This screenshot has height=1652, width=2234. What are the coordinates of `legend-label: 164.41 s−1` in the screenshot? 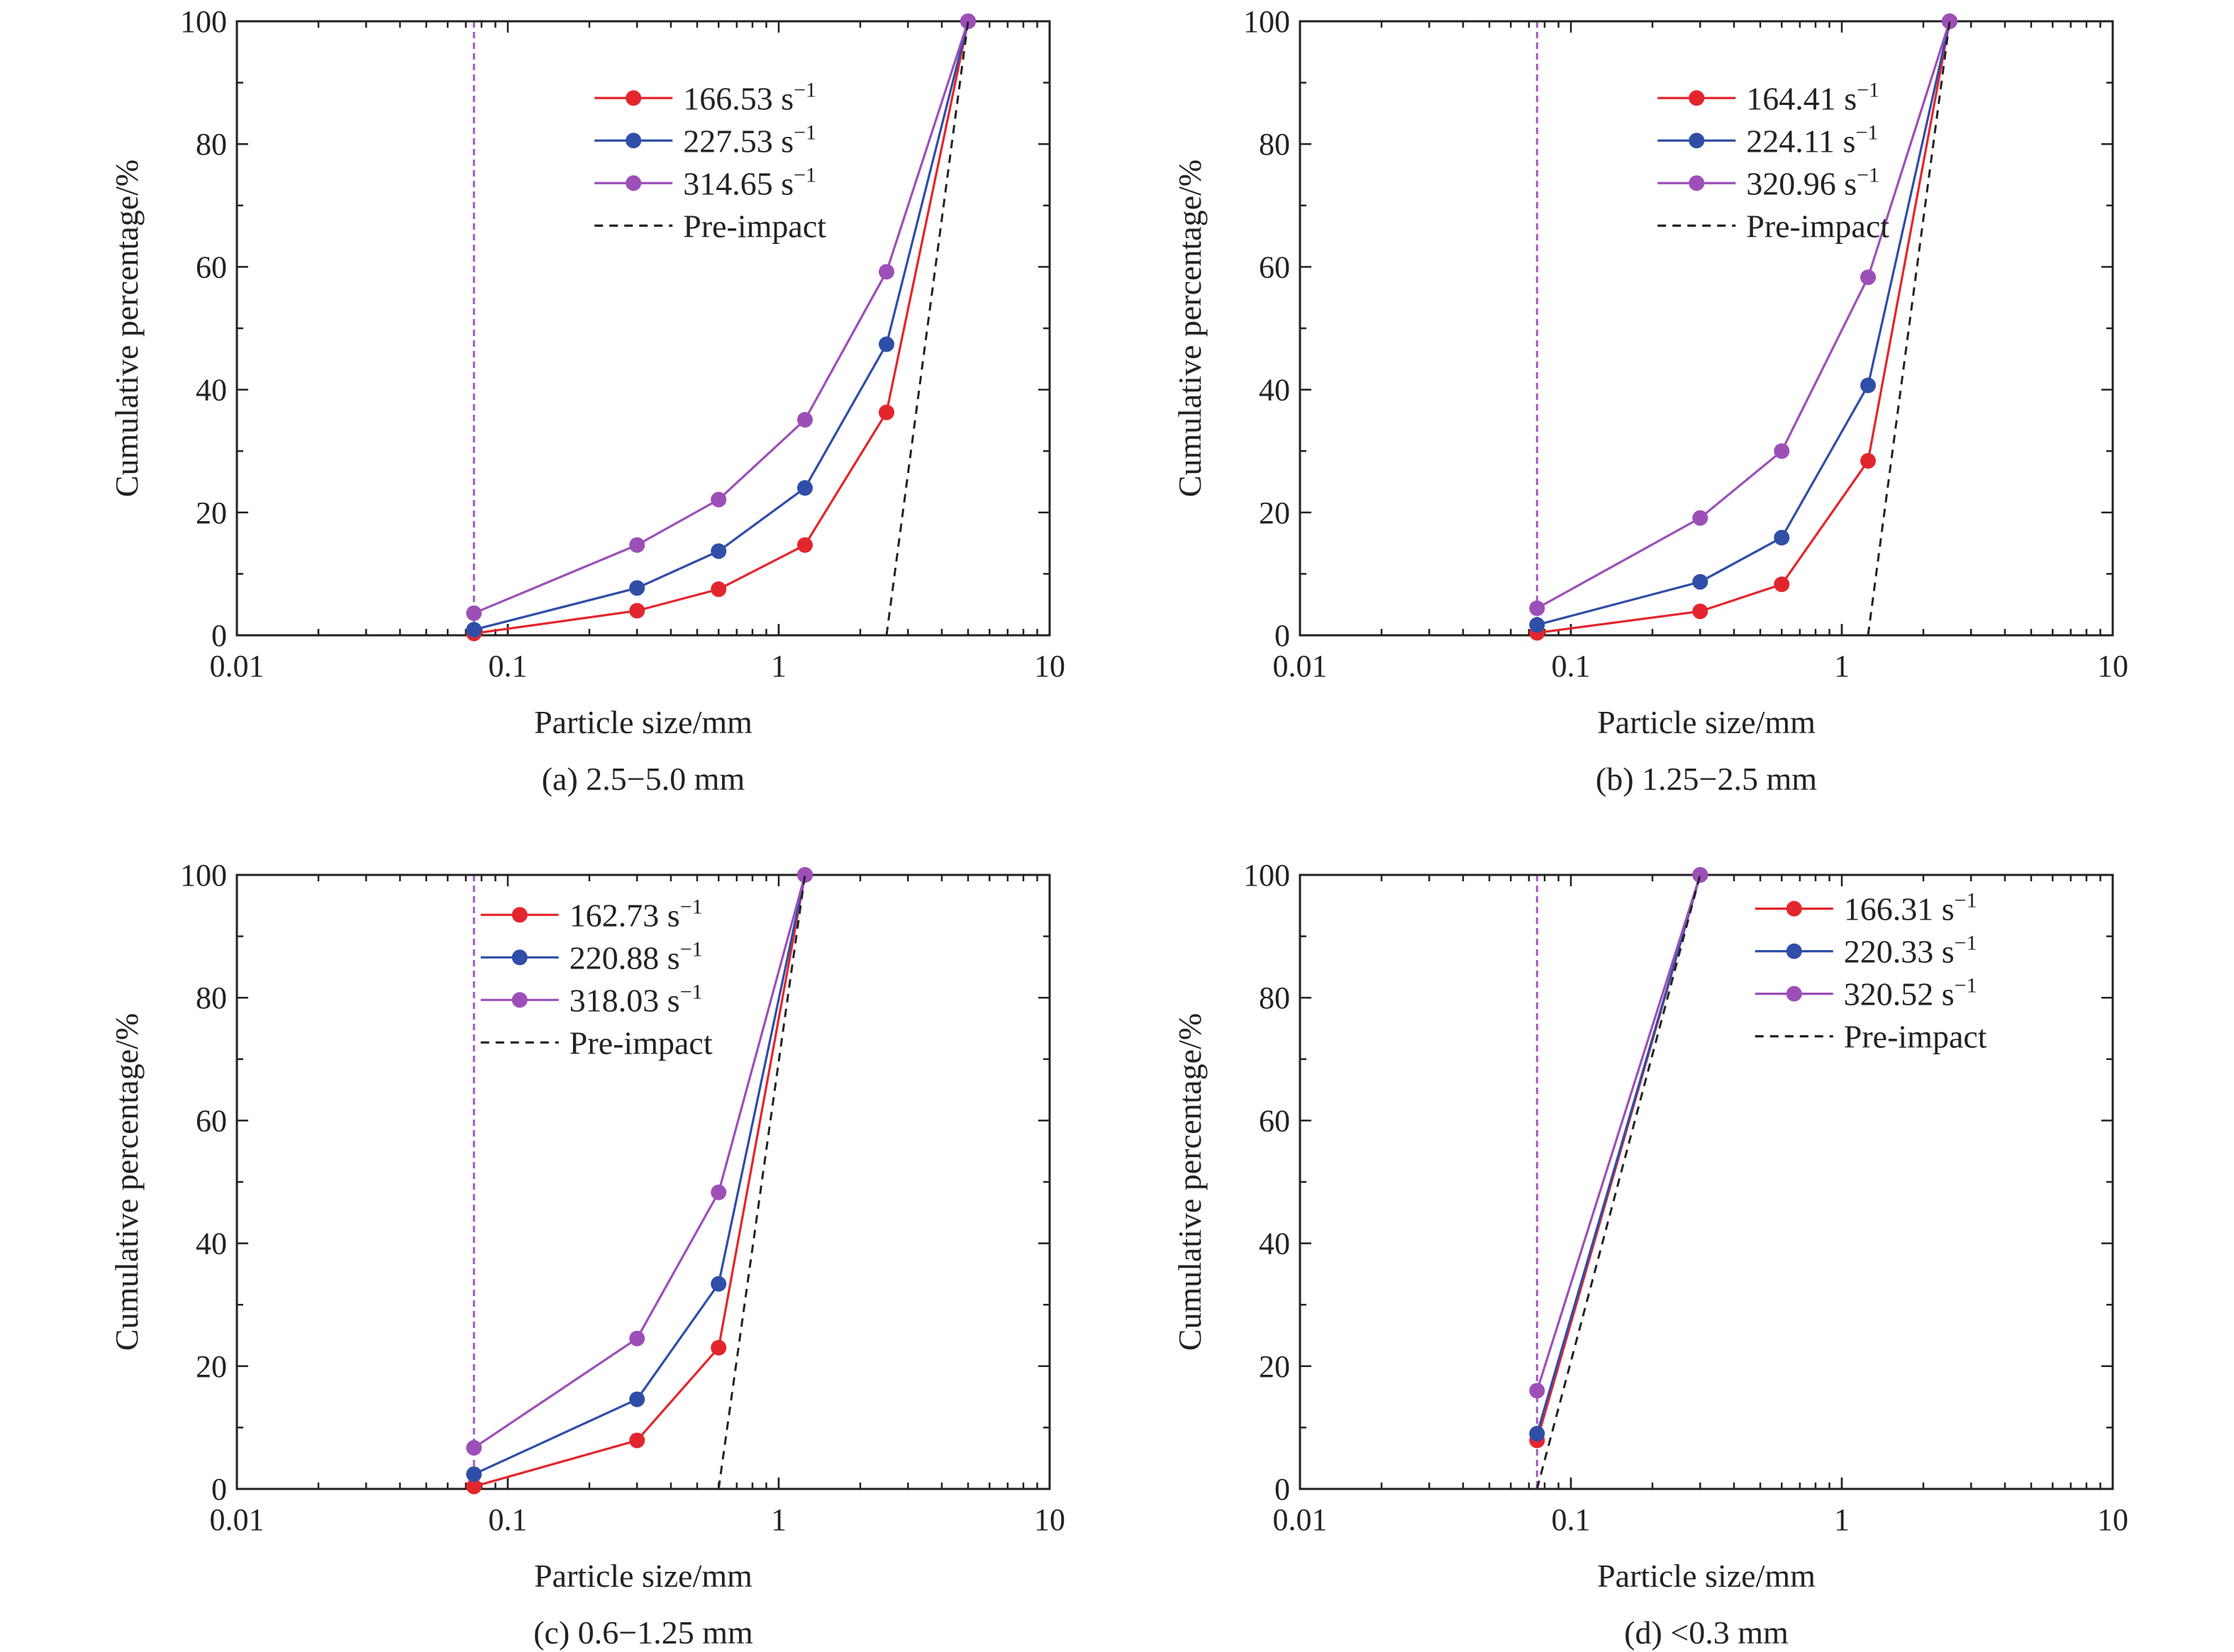 It's located at (1812, 97).